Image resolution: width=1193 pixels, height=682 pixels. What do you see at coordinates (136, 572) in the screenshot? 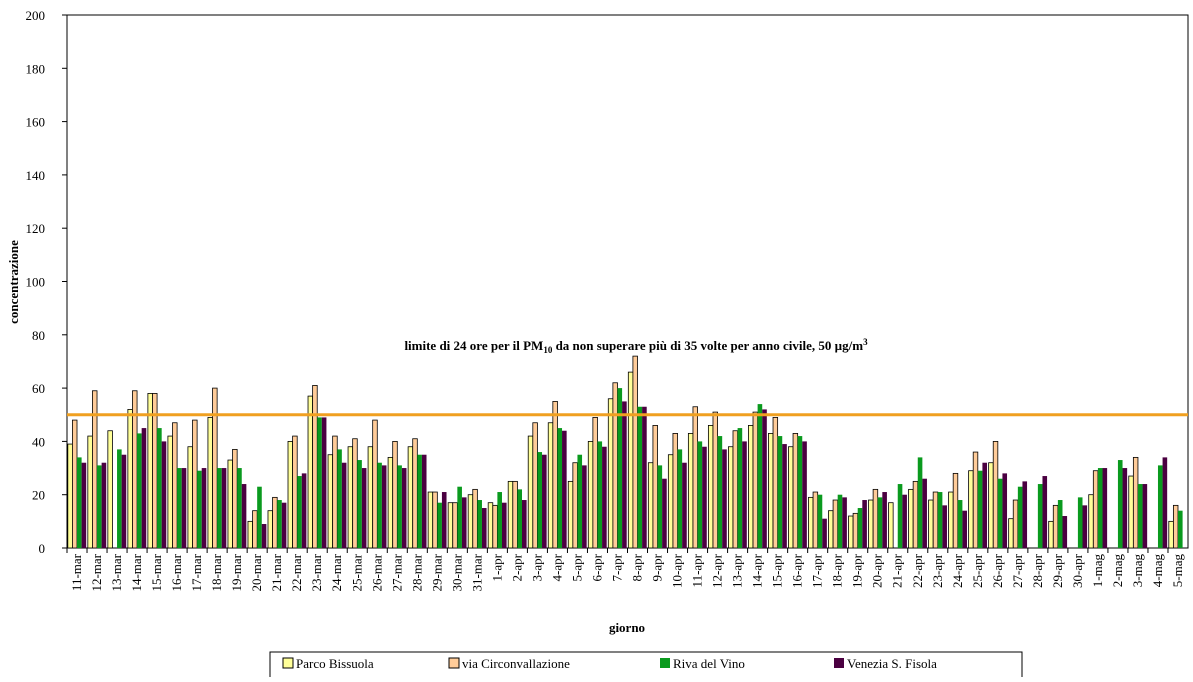
I see `x-tick-label: 14-mar` at bounding box center [136, 572].